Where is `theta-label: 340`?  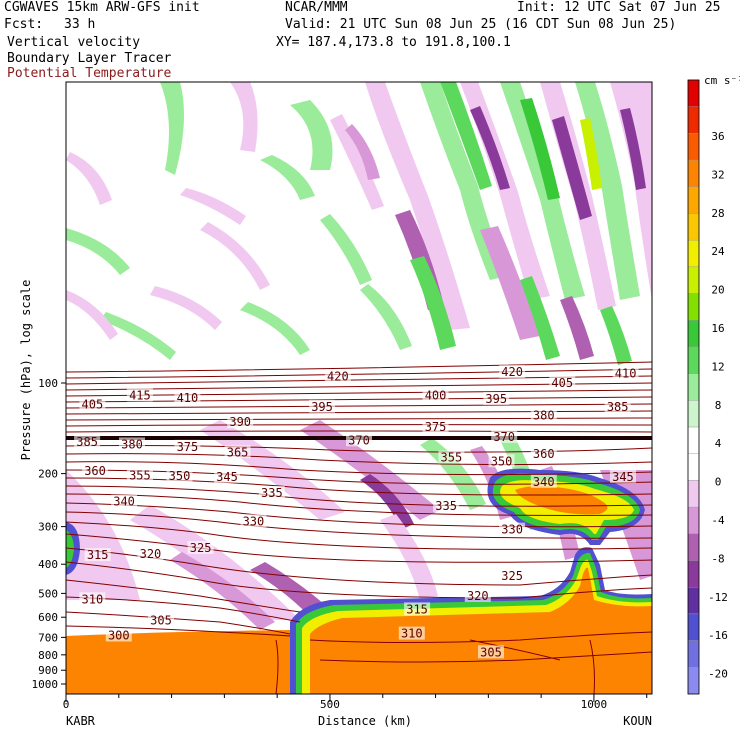 theta-label: 340 is located at coordinates (124, 502).